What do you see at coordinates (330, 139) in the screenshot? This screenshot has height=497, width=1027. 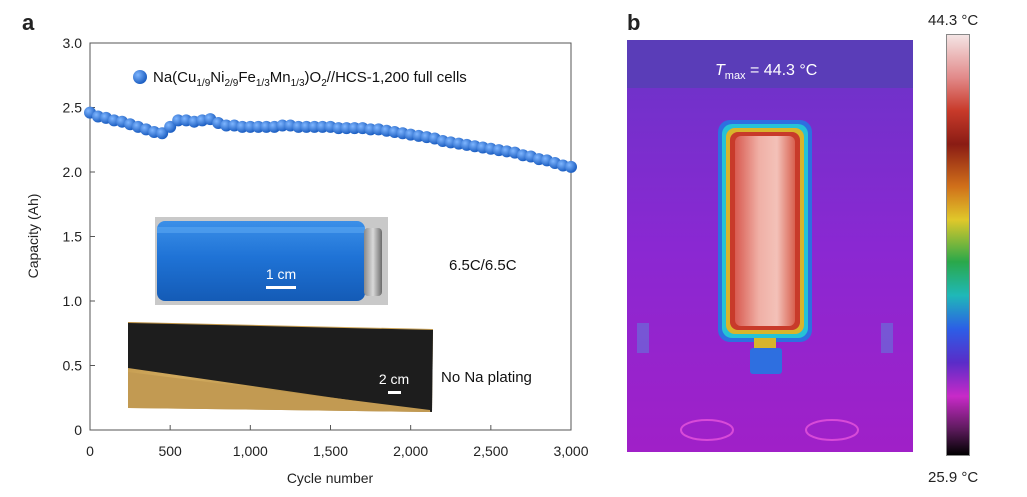 I see `data-series` at bounding box center [330, 139].